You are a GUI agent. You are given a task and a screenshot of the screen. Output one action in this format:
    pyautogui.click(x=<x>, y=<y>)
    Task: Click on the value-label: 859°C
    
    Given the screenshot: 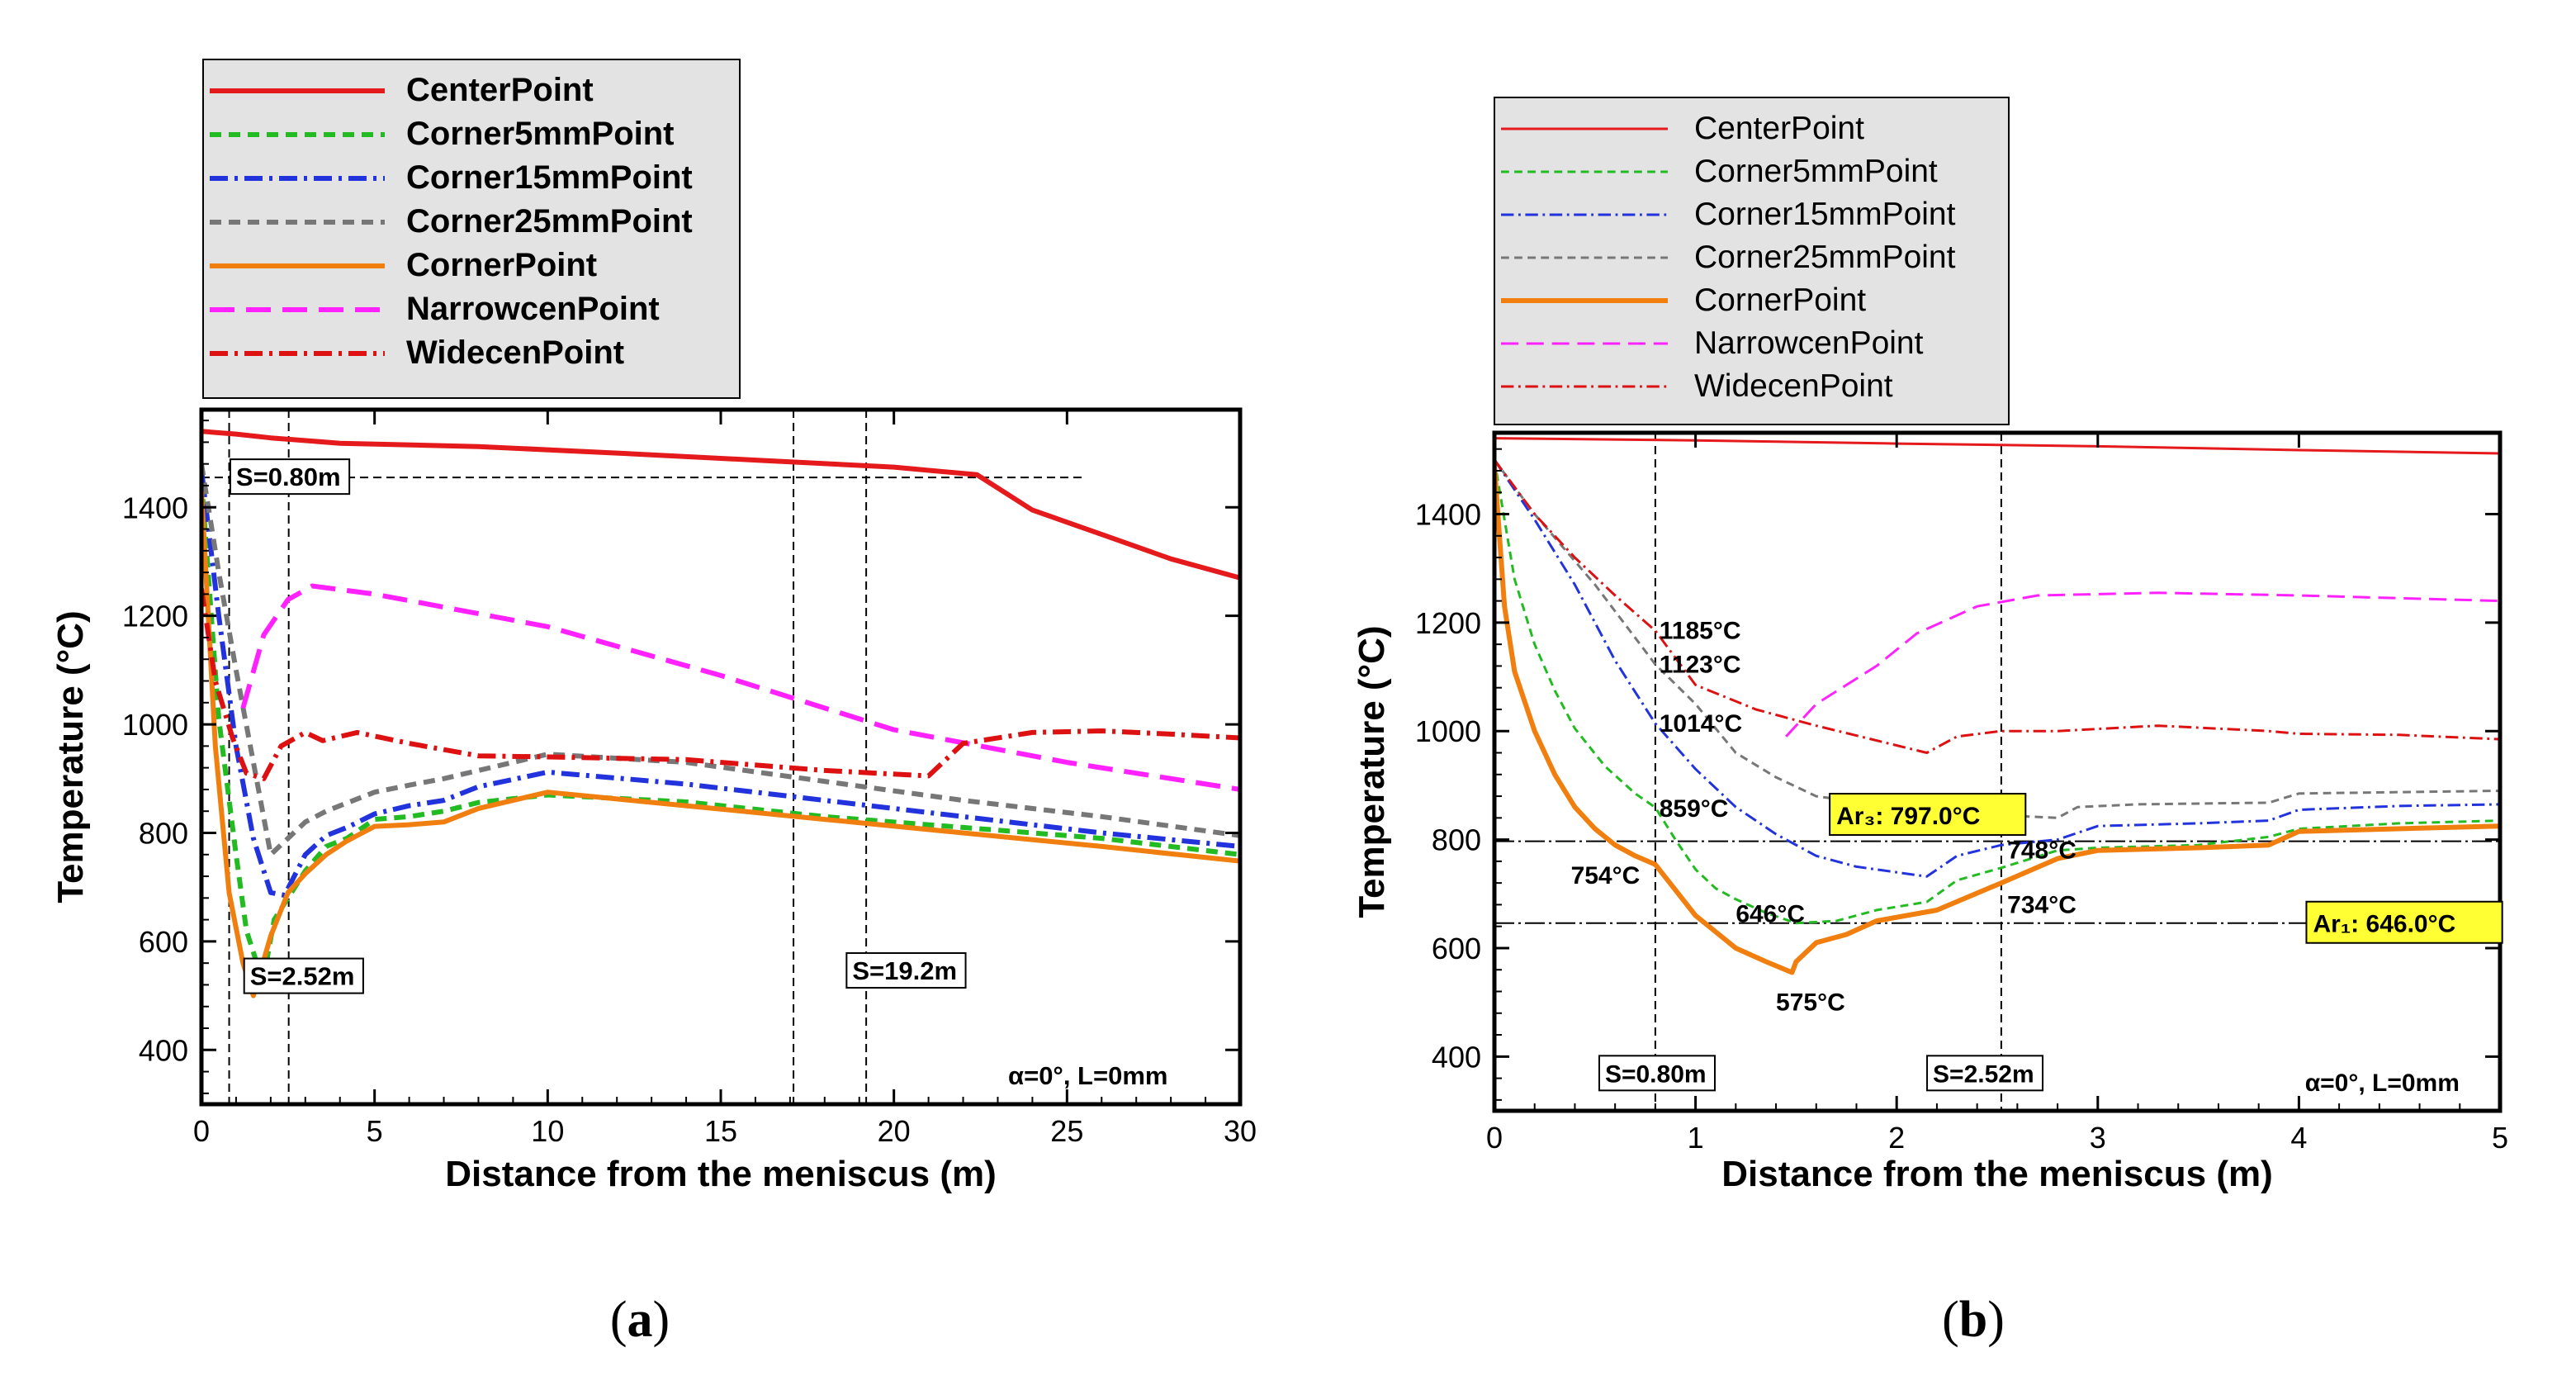 What is the action you would take?
    pyautogui.click(x=1694, y=809)
    